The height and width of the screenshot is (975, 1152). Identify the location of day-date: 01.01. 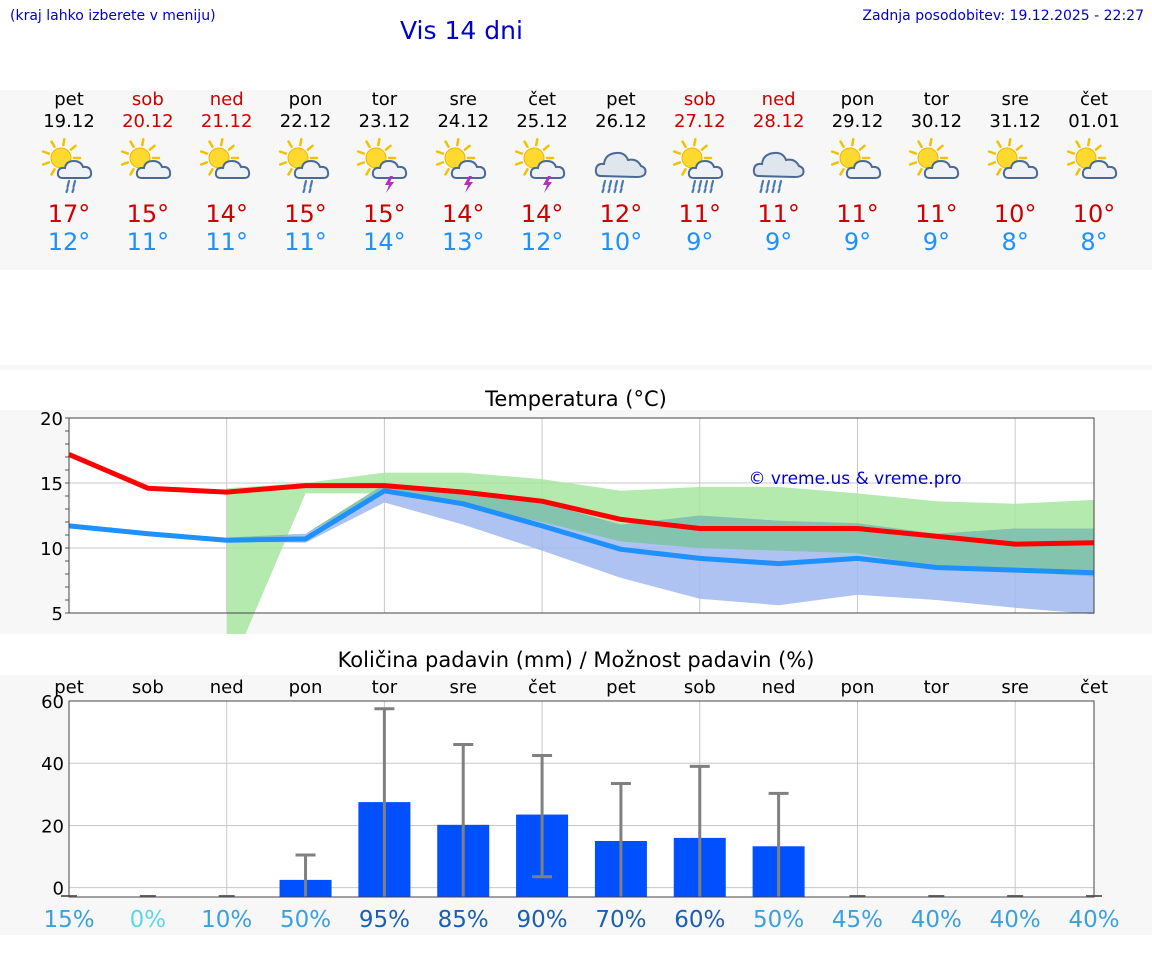
(1094, 121).